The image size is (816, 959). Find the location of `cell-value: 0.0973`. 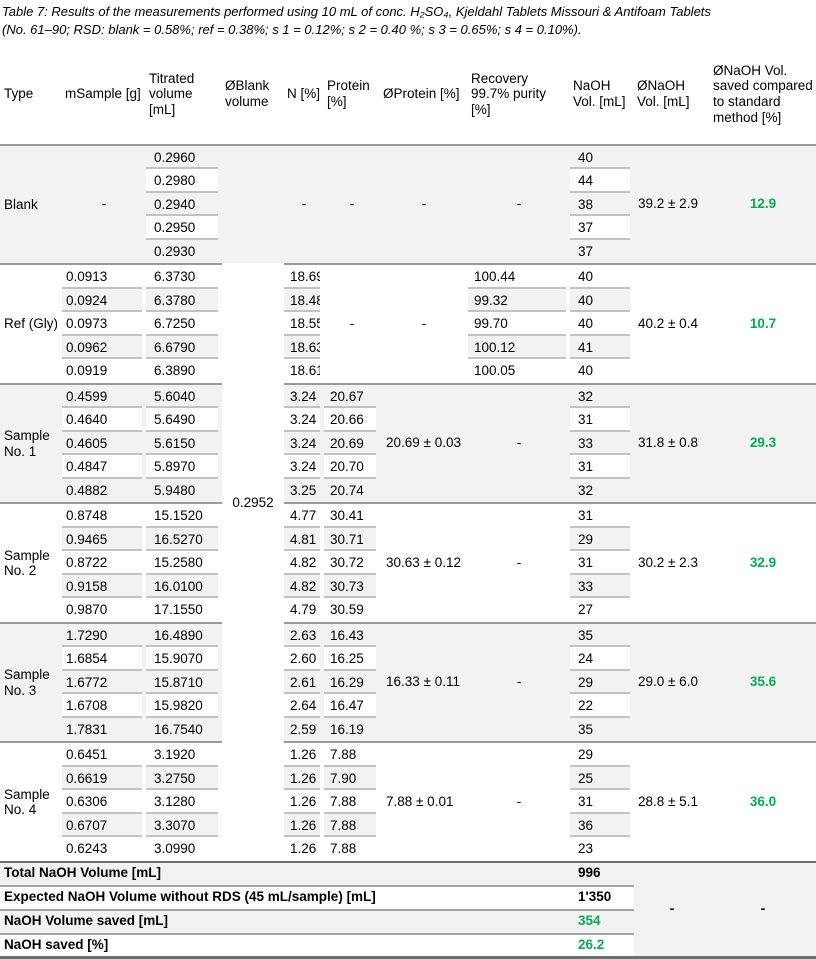

cell-value: 0.0973 is located at coordinates (102, 324).